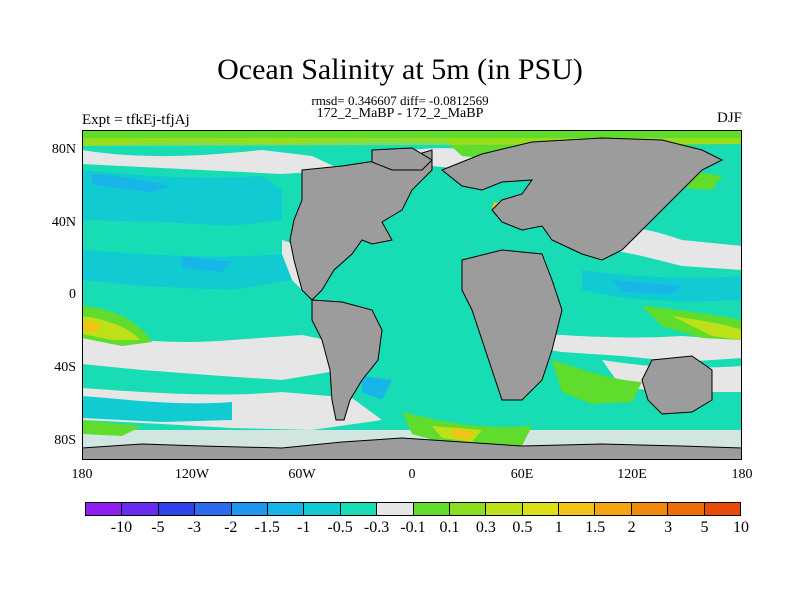 Image resolution: width=800 pixels, height=600 pixels. What do you see at coordinates (158, 527) in the screenshot?
I see `colorbar-label: -5` at bounding box center [158, 527].